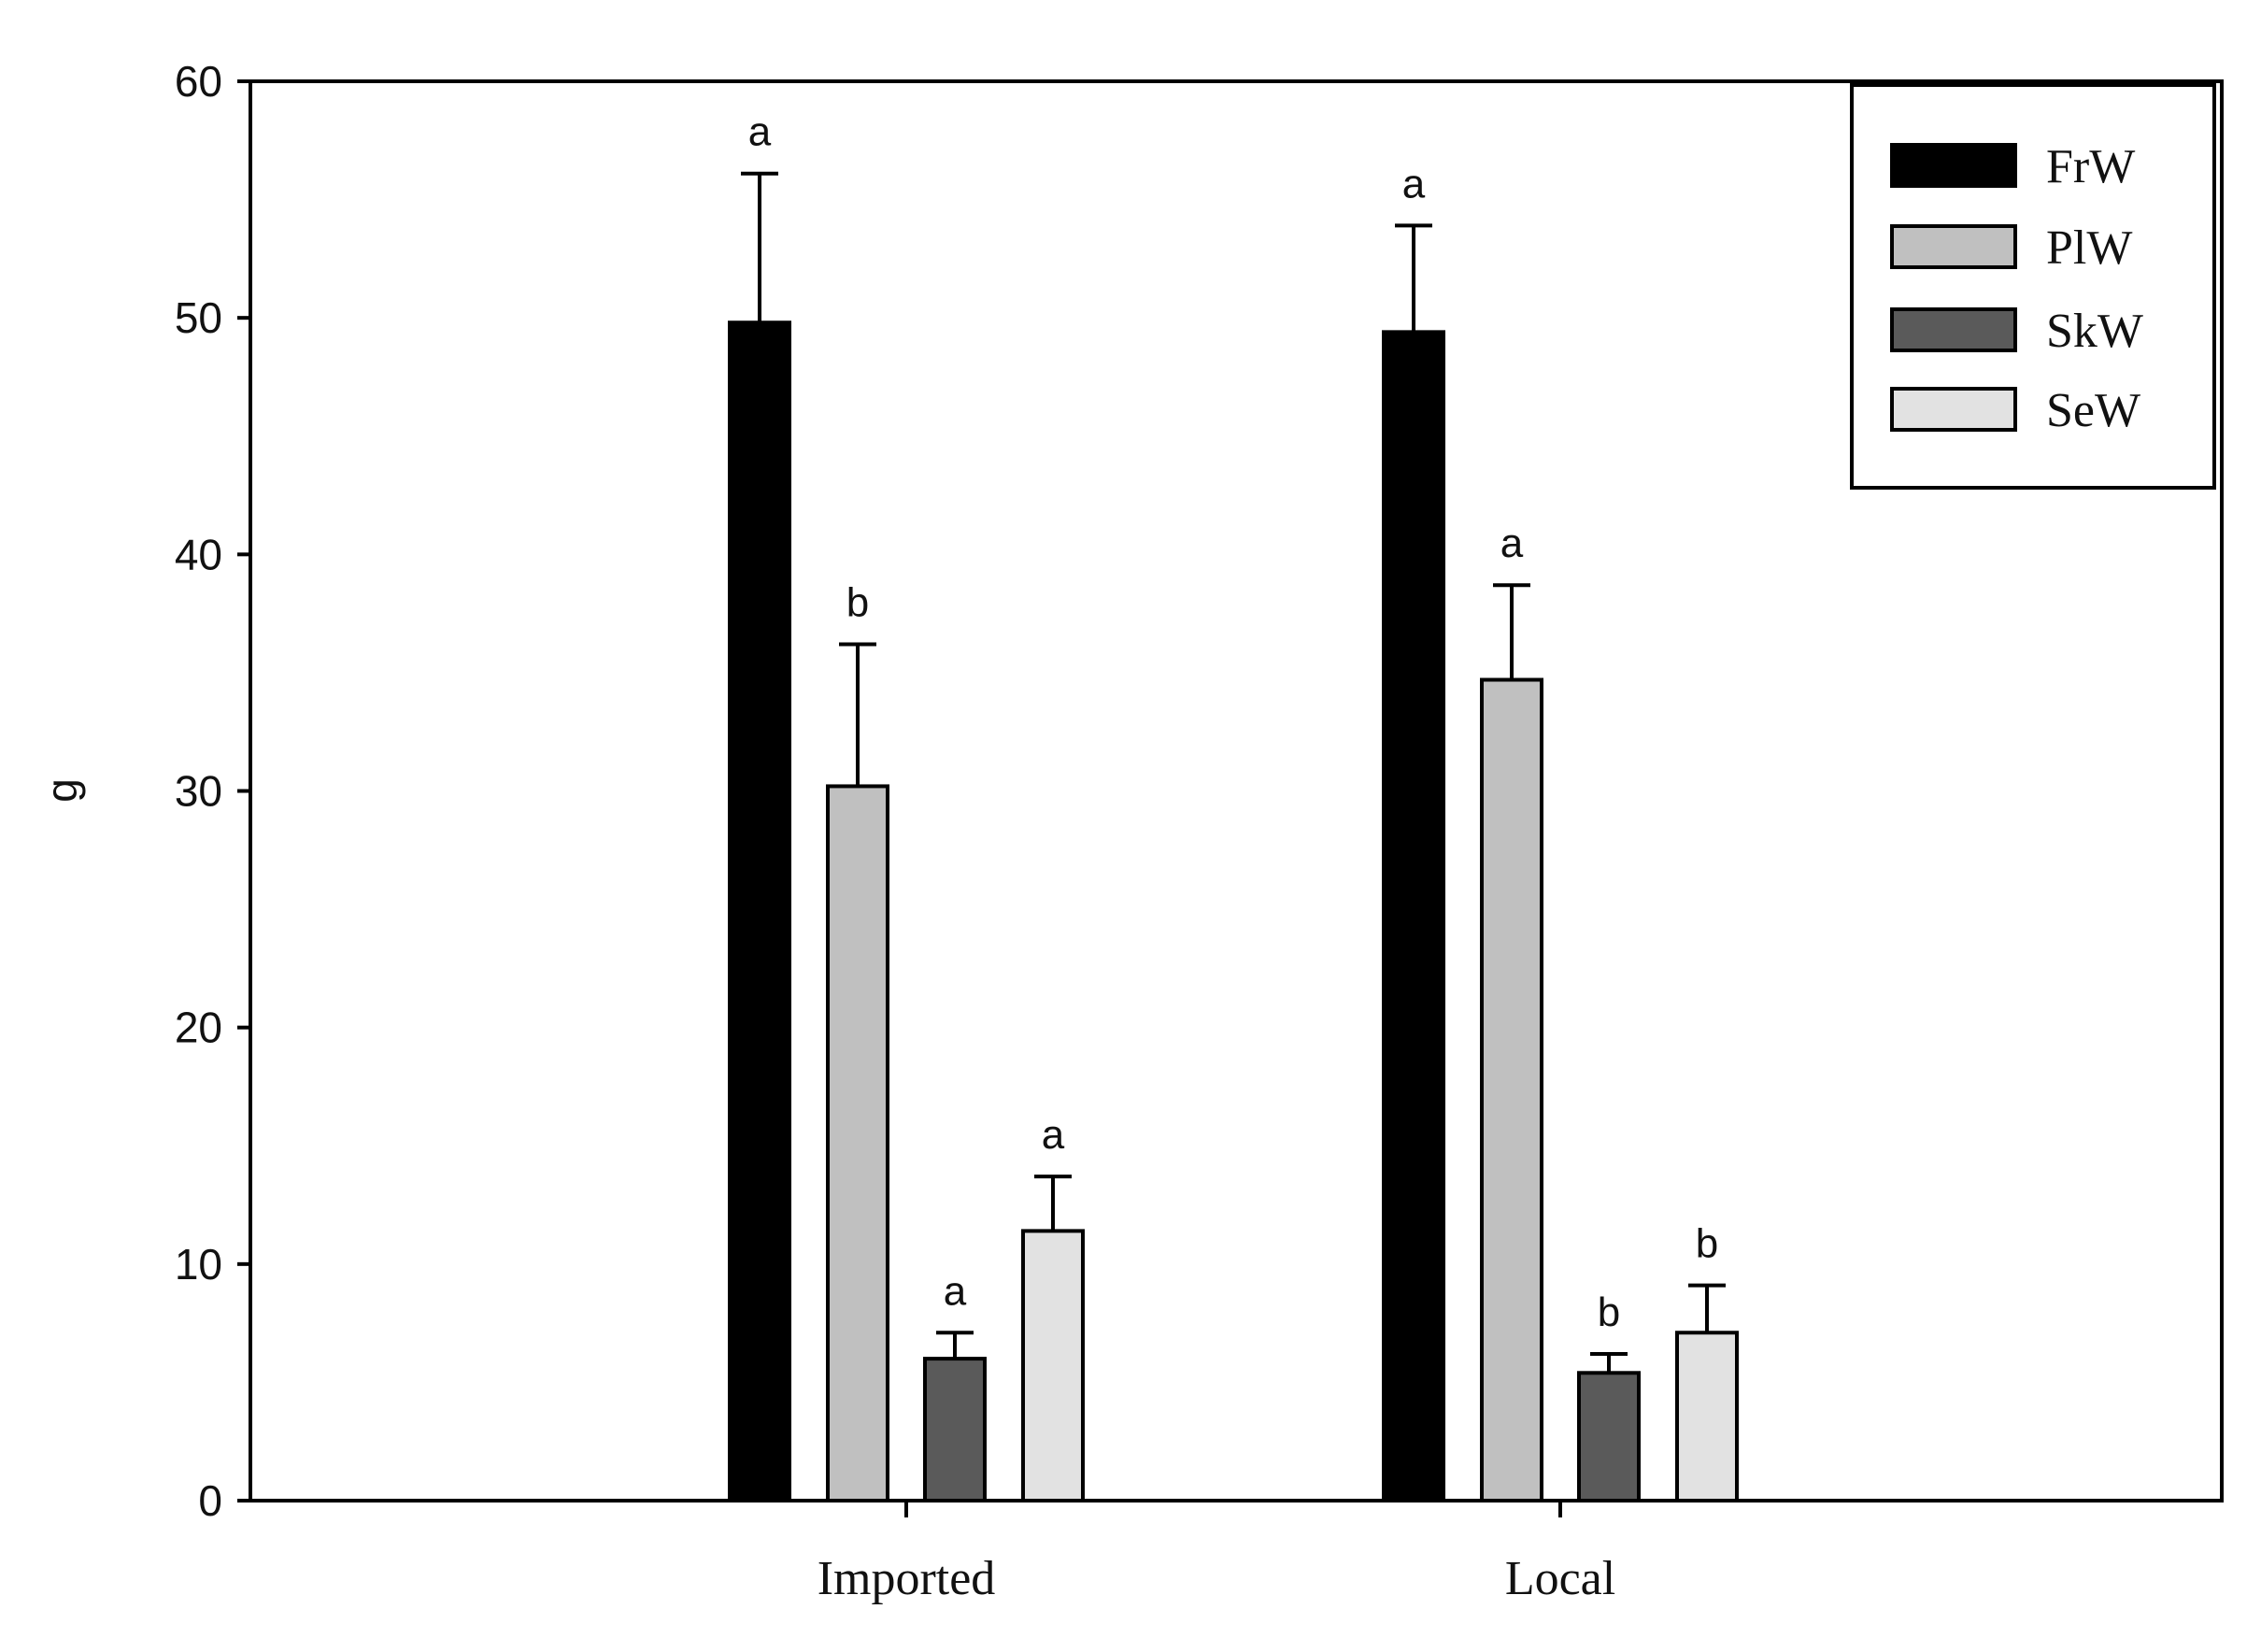  Describe the element at coordinates (198, 554) in the screenshot. I see `y-tick-label: 40` at that location.